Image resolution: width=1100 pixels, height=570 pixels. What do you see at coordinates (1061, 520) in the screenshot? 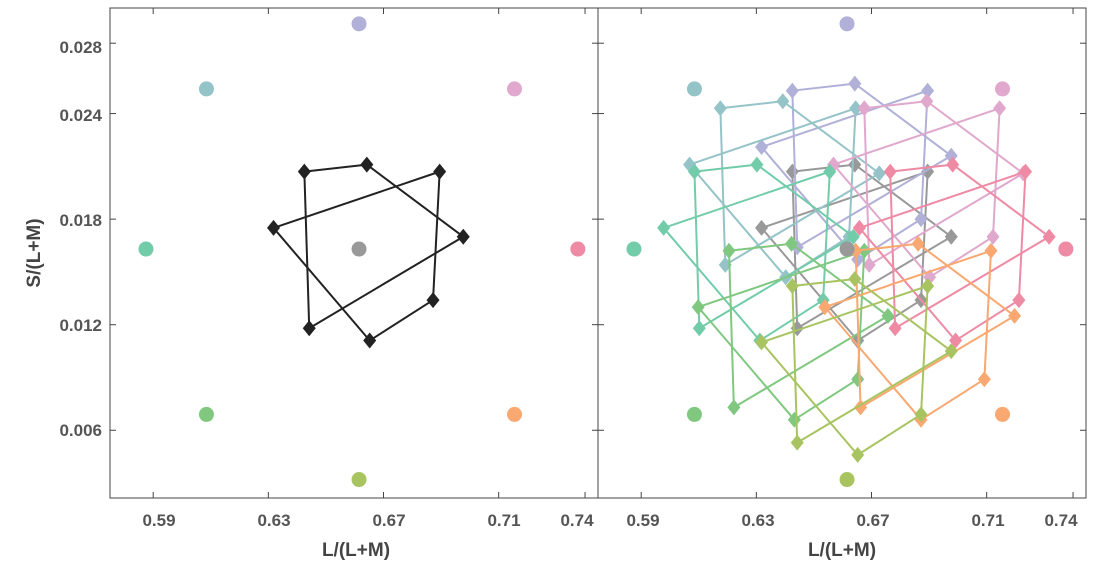
I see `right-xtick-label-5: 0.74` at bounding box center [1061, 520].